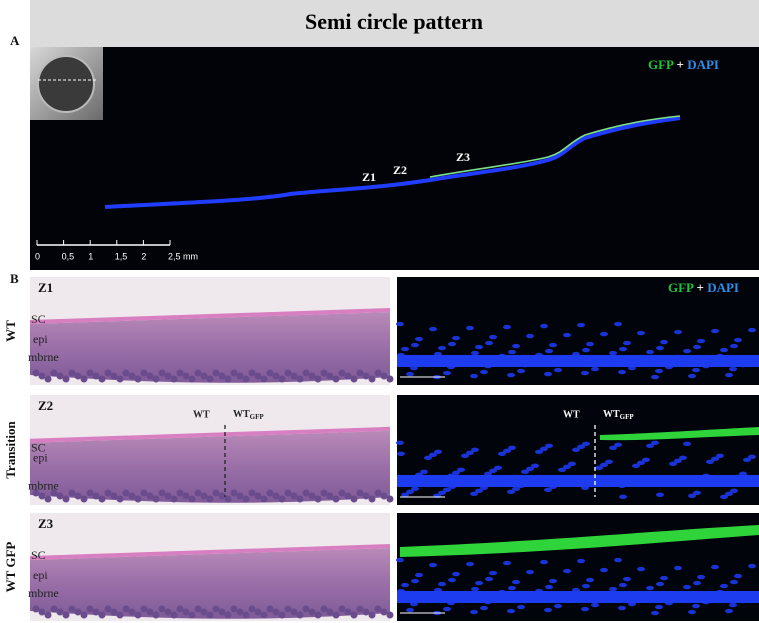 The height and width of the screenshot is (623, 759). I want to click on panel-label: A, so click(15, 40).